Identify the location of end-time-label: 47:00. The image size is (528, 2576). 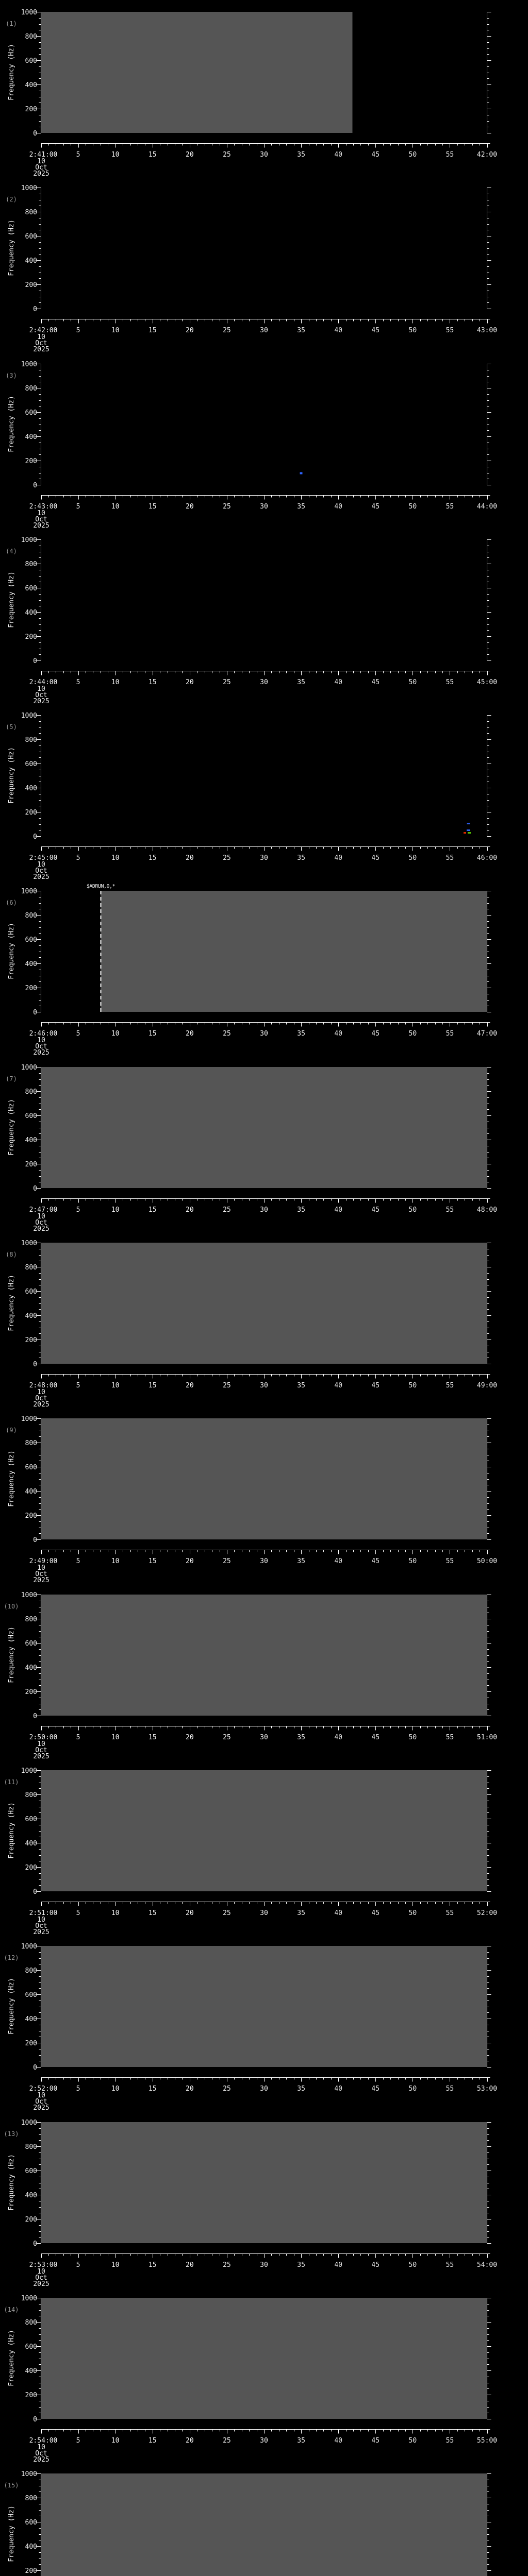
(487, 1034).